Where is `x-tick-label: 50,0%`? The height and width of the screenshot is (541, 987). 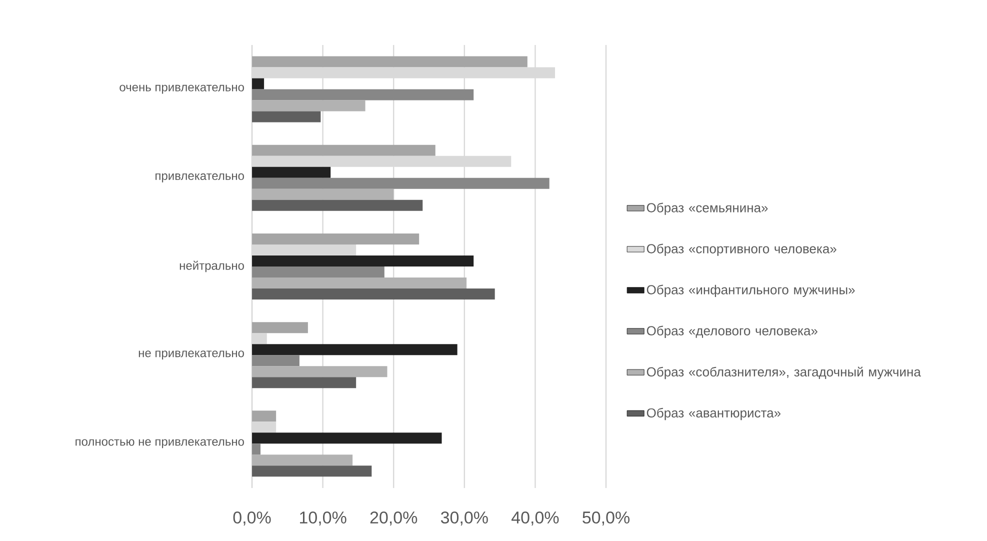 x-tick-label: 50,0% is located at coordinates (606, 519).